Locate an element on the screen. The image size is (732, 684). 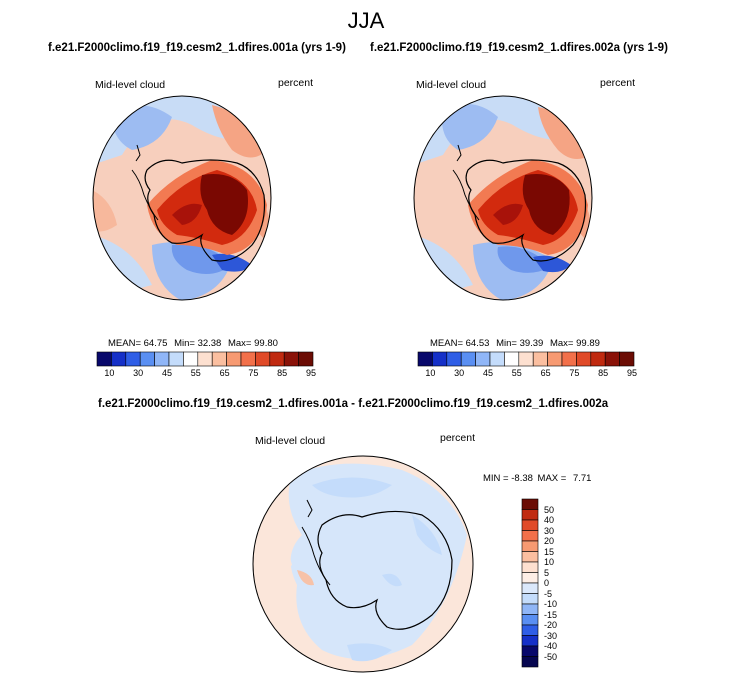
colorbar-tick-label: 15 is located at coordinates (549, 551).